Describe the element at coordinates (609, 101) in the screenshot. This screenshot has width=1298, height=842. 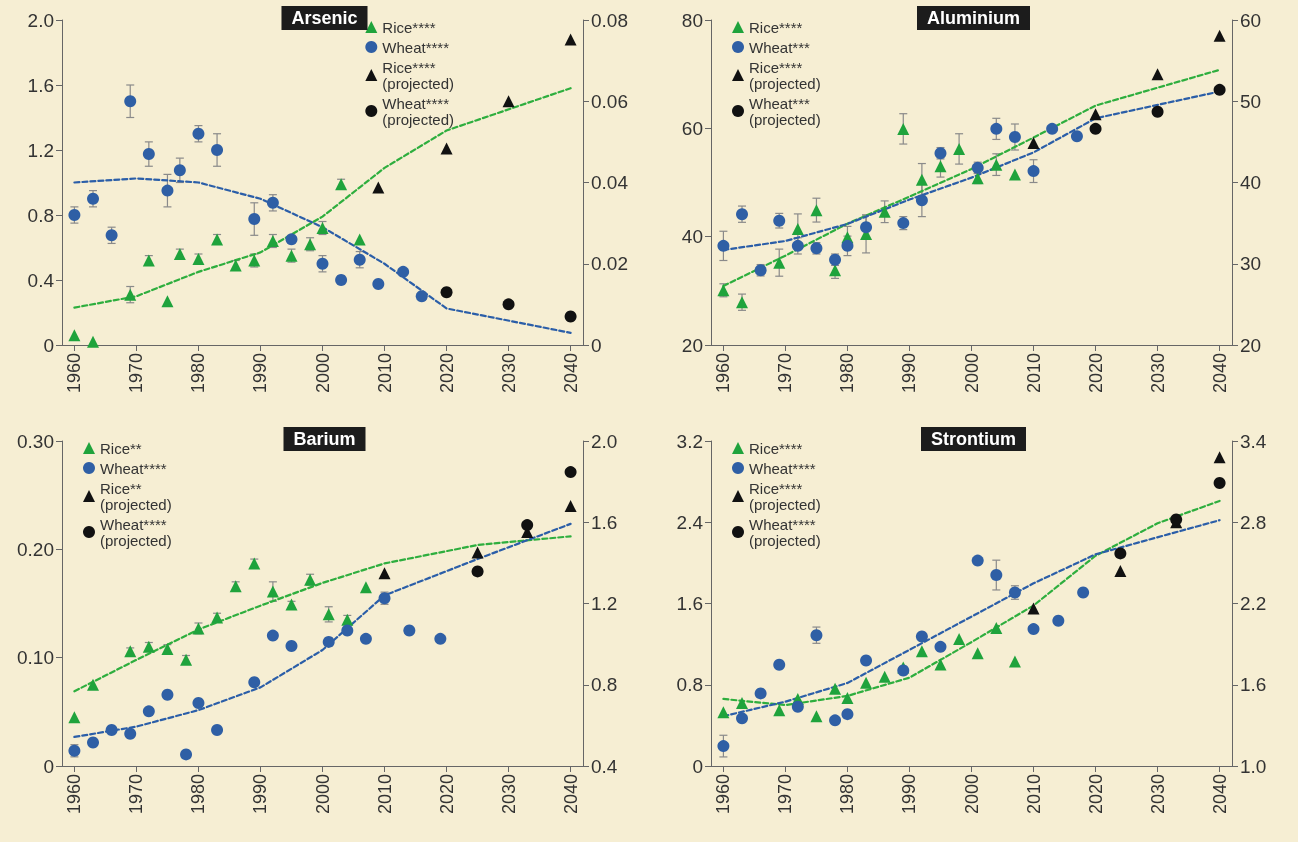
I see `y2-tick-label: 0.06` at that location.